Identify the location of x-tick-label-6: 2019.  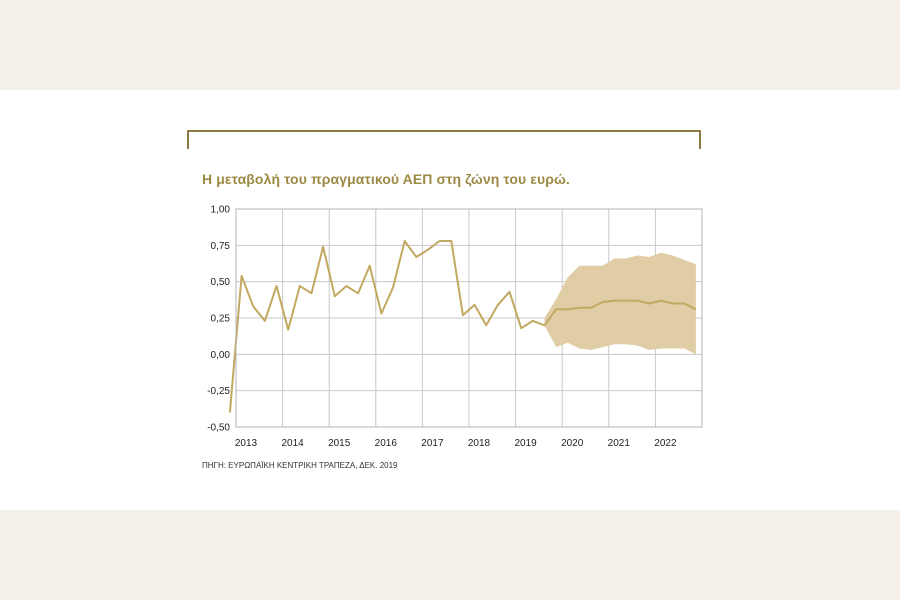
(525, 443).